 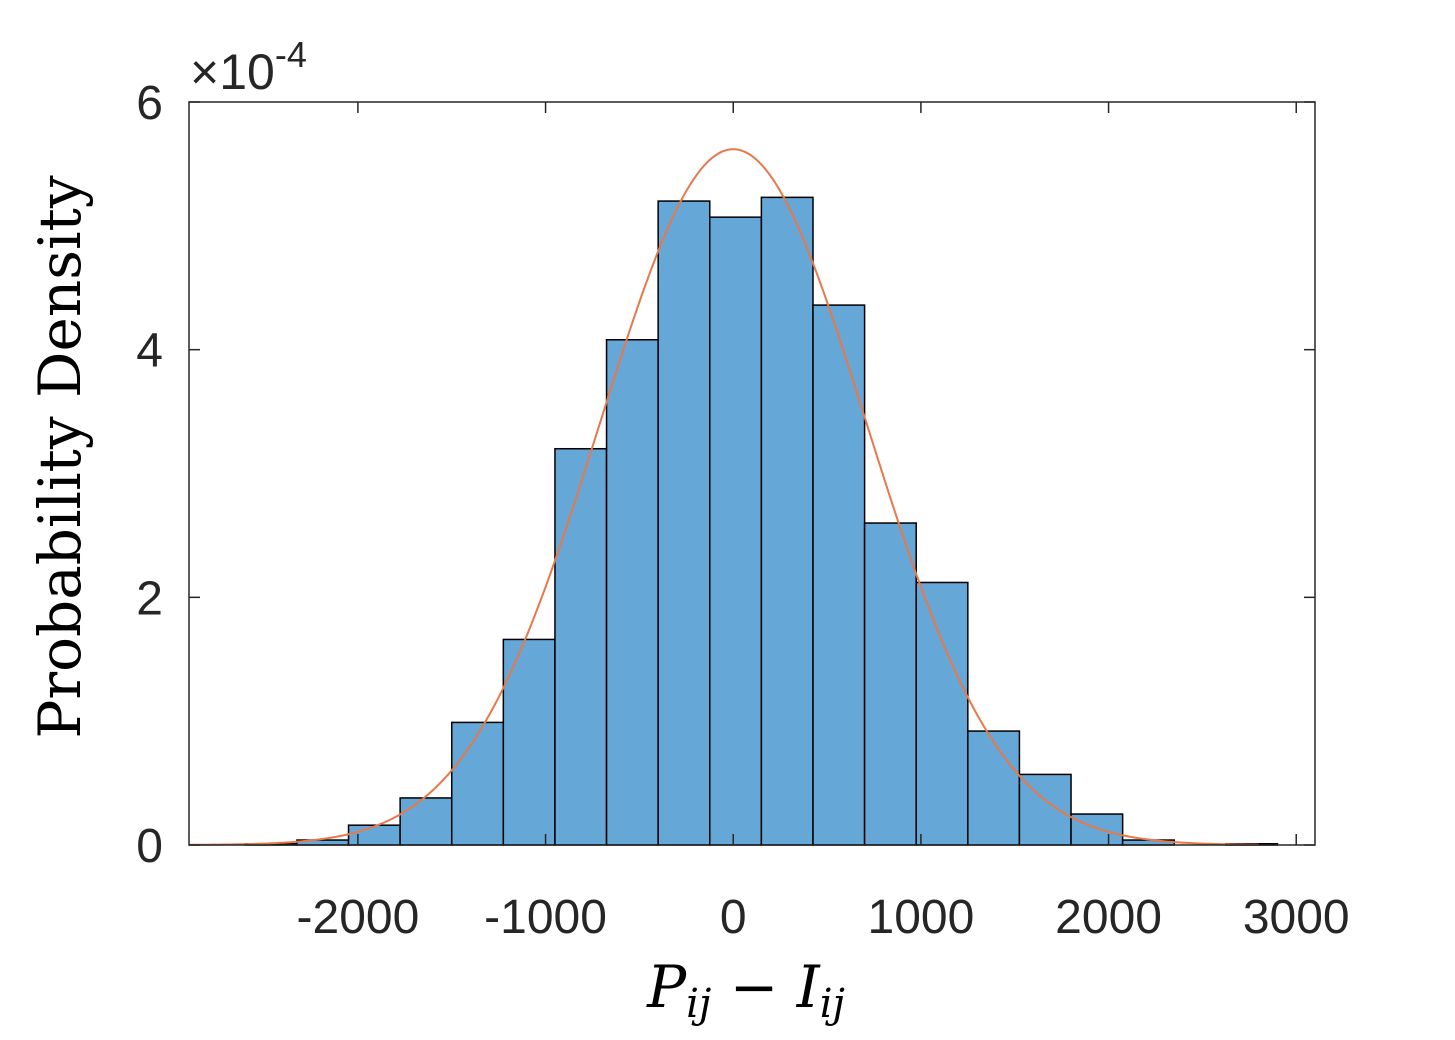 What do you see at coordinates (733, 917) in the screenshot?
I see `x-tick-label: 0` at bounding box center [733, 917].